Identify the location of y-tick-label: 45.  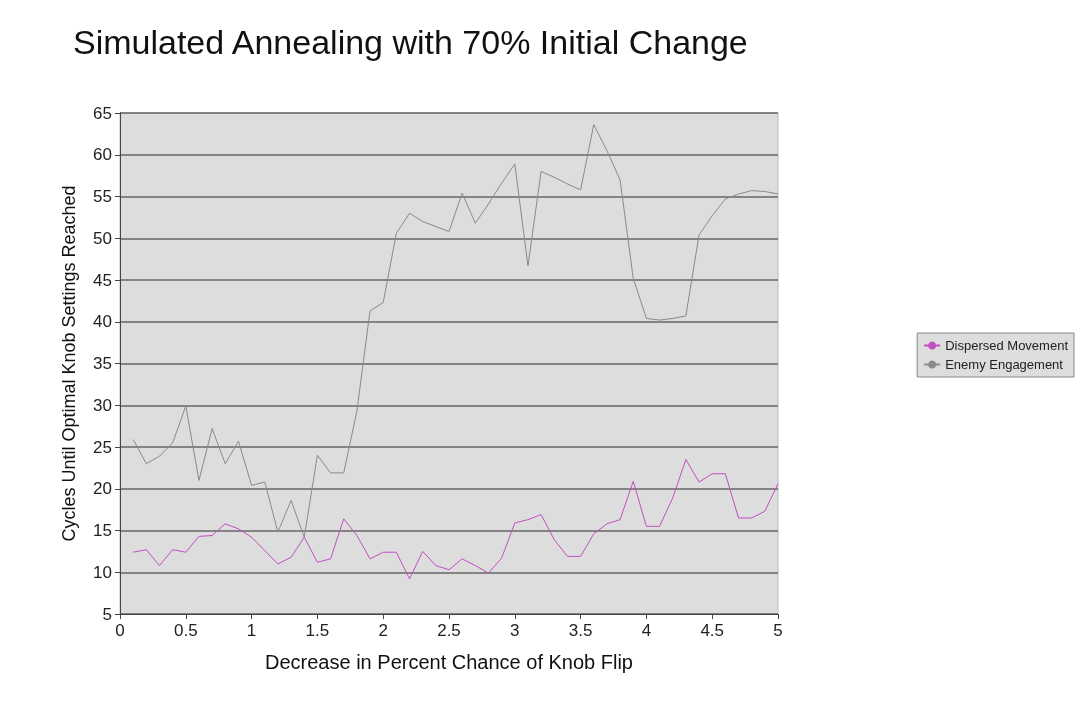
(102, 280).